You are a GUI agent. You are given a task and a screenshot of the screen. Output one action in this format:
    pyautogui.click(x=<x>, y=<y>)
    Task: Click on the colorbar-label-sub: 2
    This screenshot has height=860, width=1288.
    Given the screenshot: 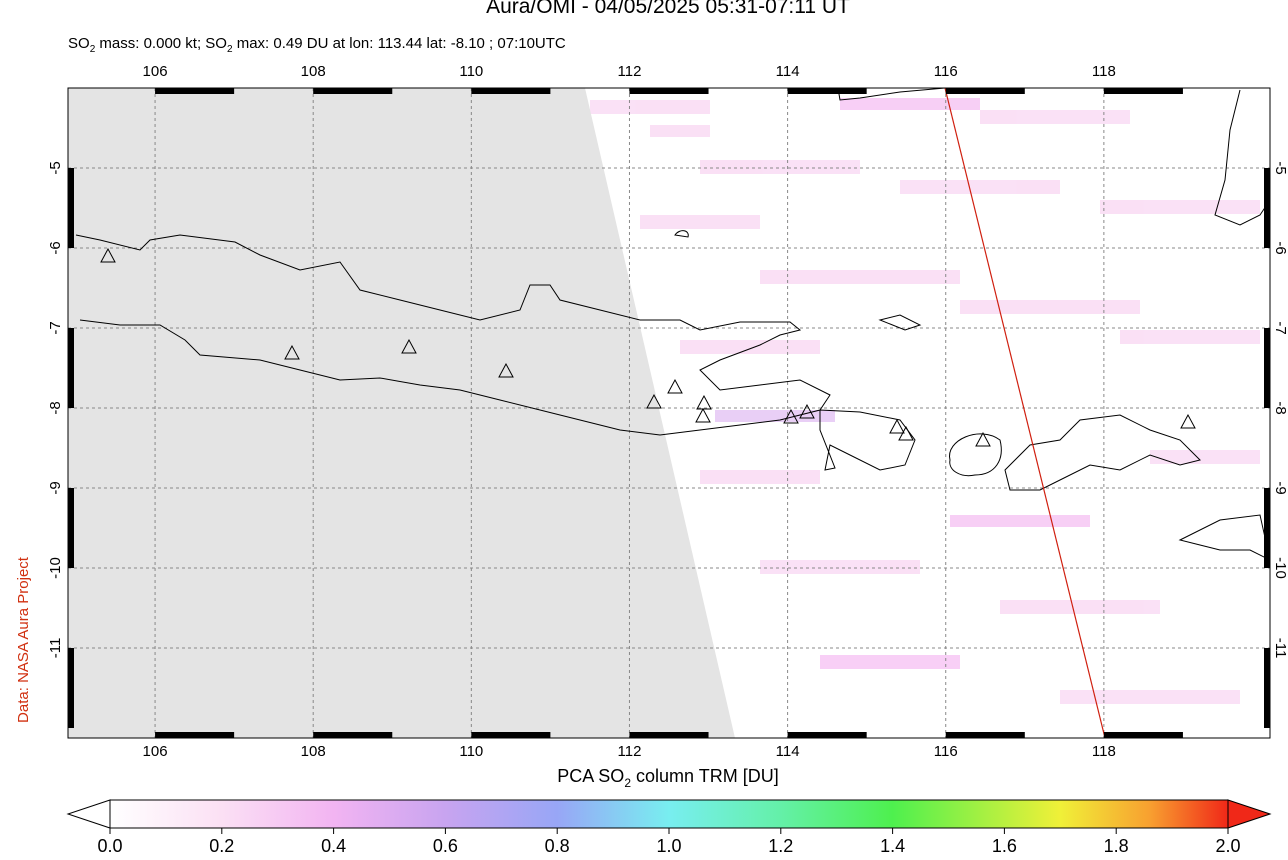 What is the action you would take?
    pyautogui.click(x=627, y=783)
    